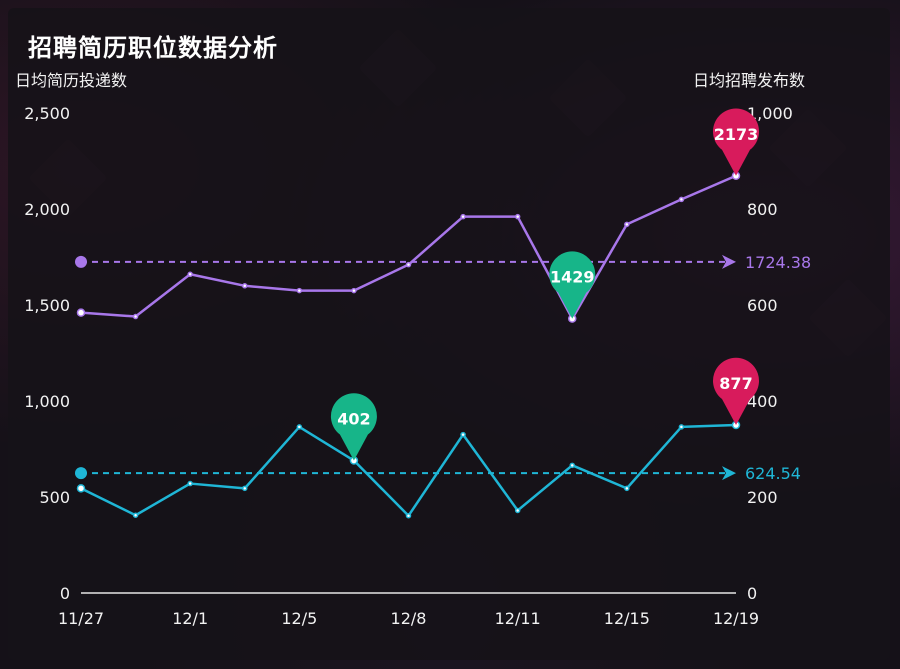 Image resolution: width=900 pixels, height=669 pixels. I want to click on y-left-tick-label: 0, so click(65, 593).